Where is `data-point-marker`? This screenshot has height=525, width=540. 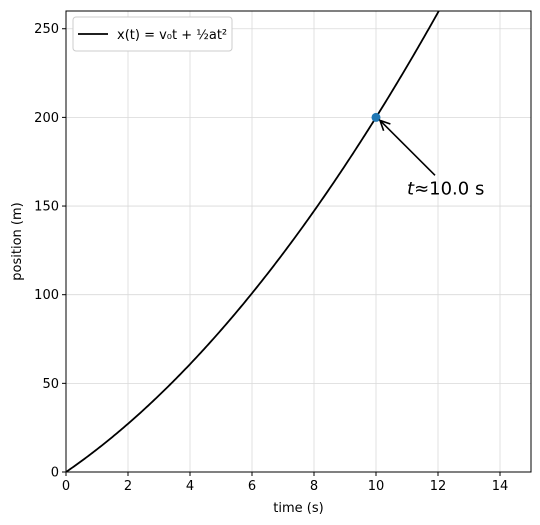 data-point-marker is located at coordinates (376, 117).